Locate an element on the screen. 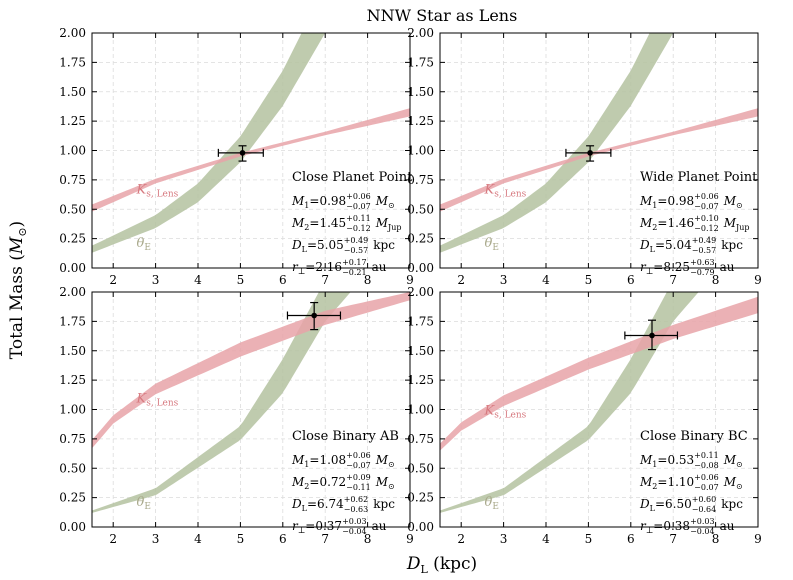  param-upper-error: +0.10 is located at coordinates (706, 218).